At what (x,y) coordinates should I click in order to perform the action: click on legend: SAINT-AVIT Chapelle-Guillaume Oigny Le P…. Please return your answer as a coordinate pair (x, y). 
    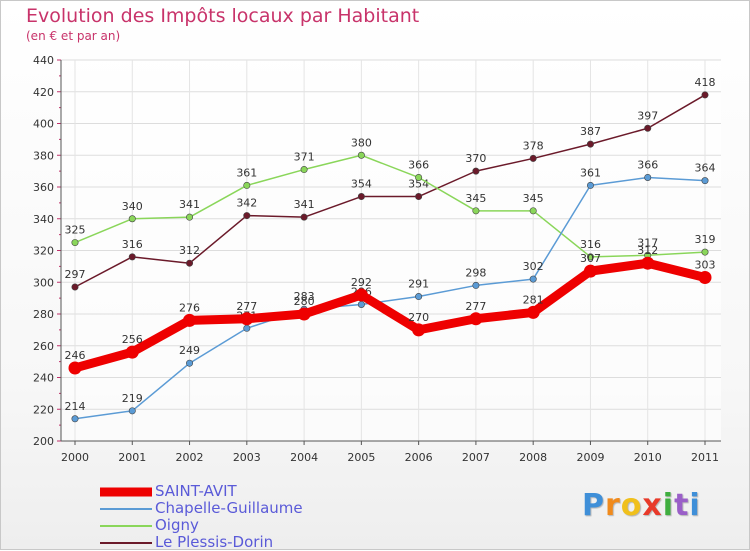
    Looking at the image, I should click on (201, 517).